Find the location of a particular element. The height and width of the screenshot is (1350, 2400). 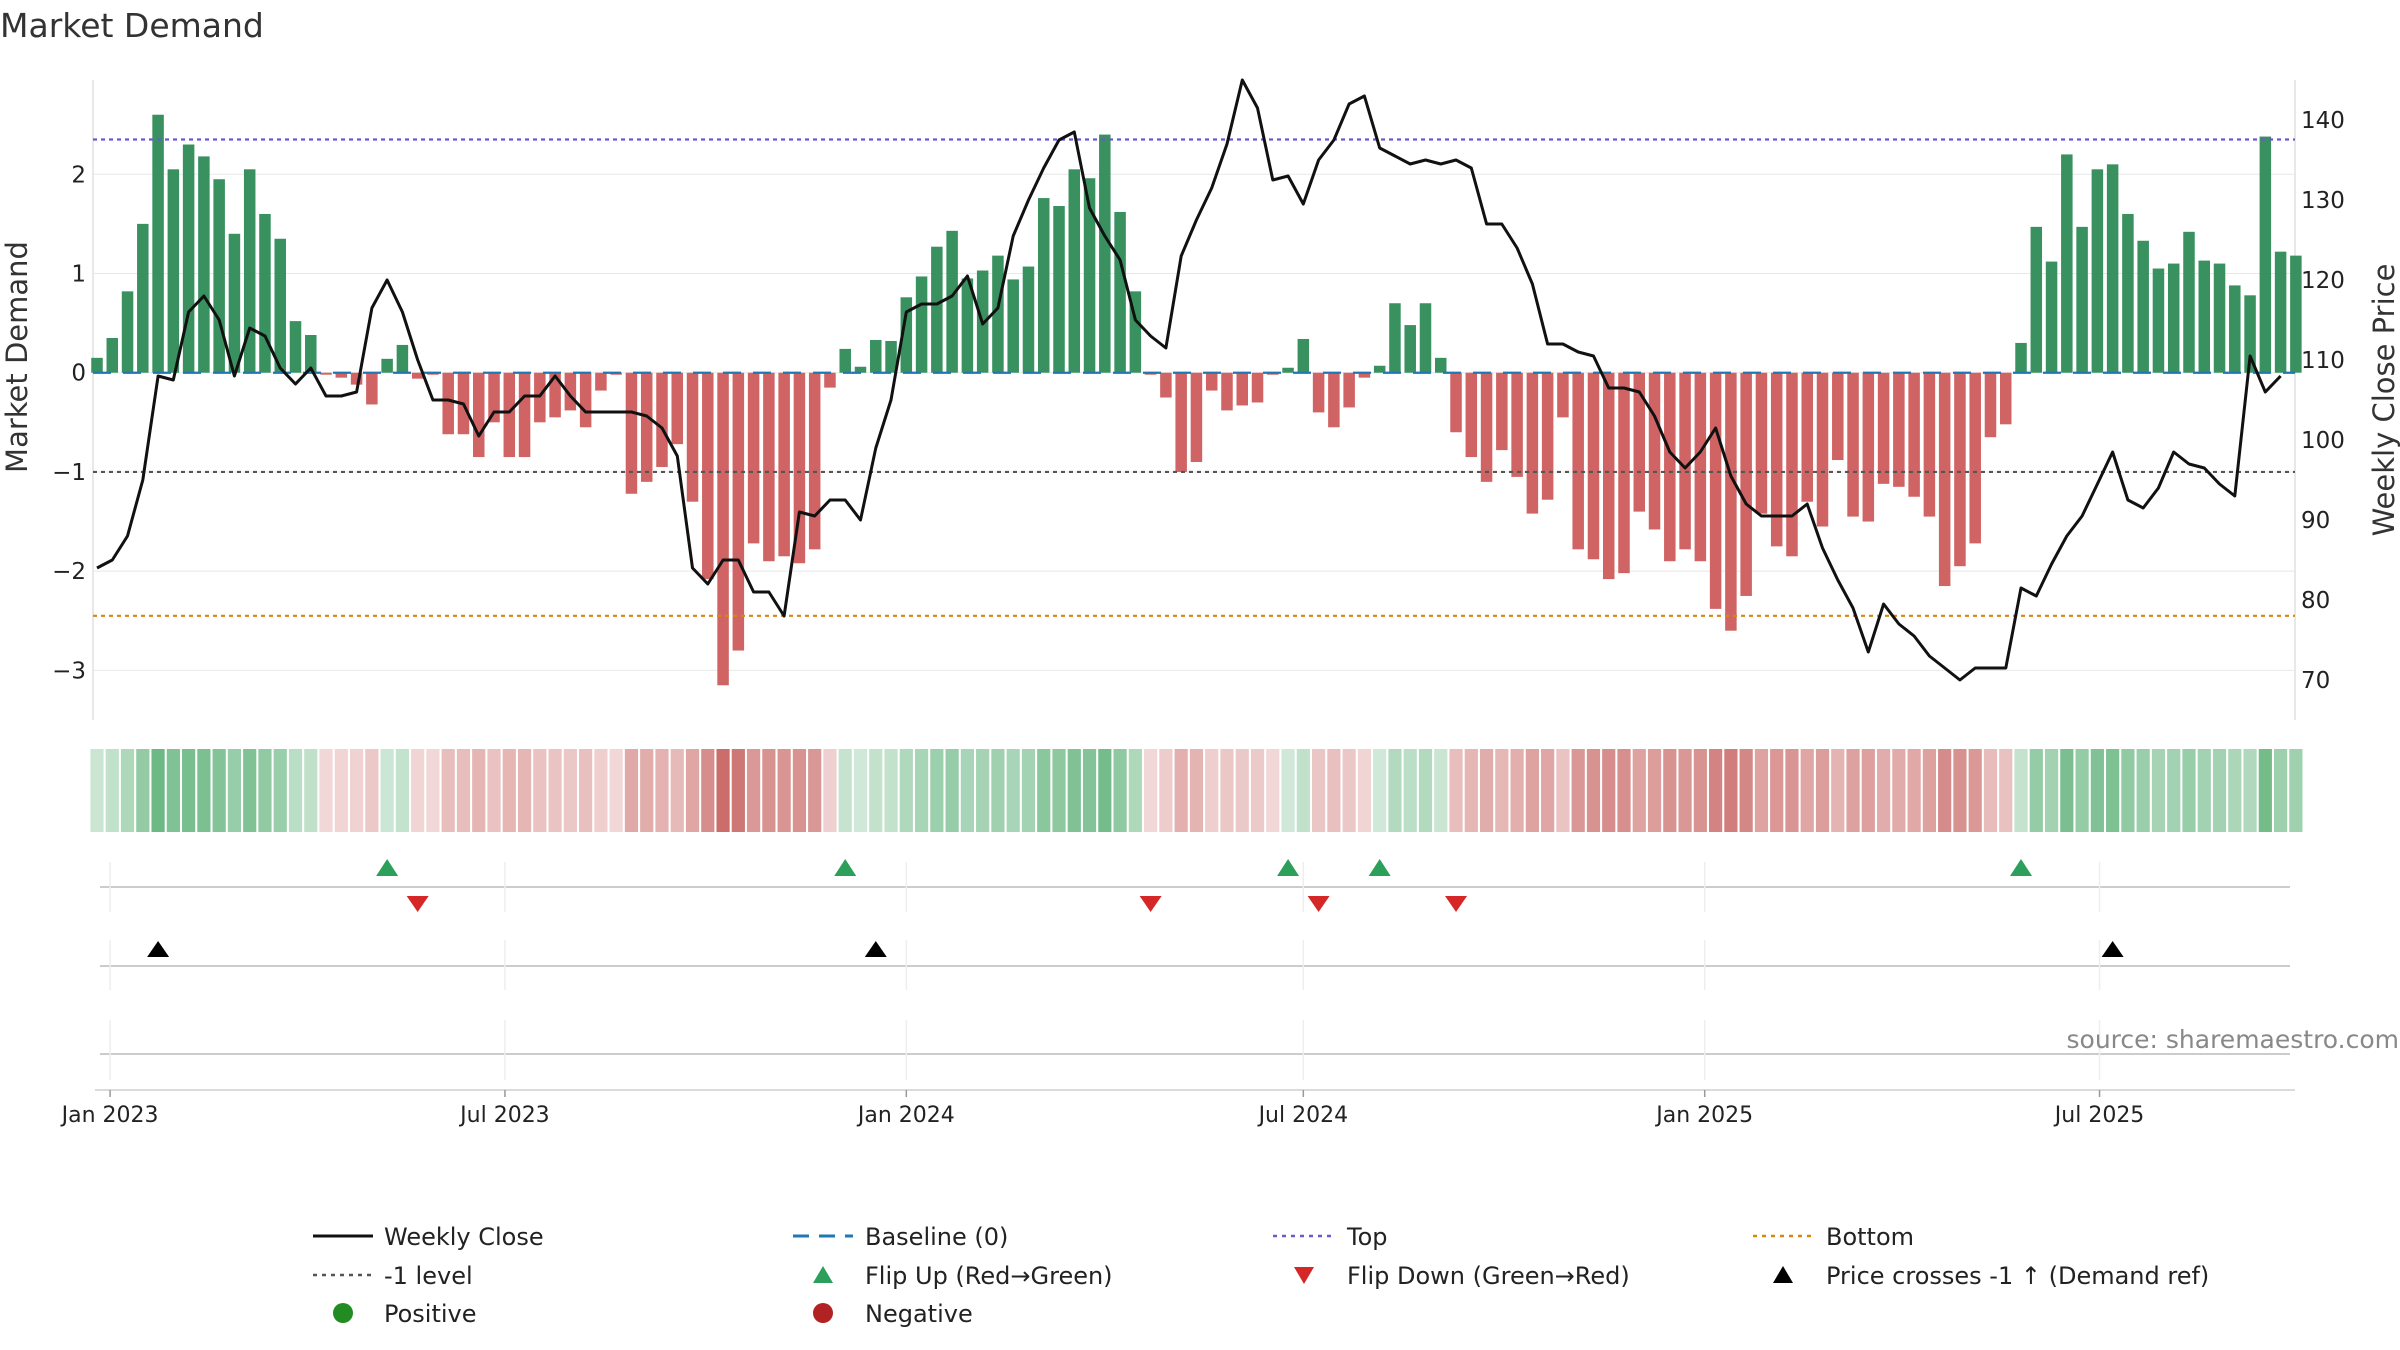

left-tick-label: −3 is located at coordinates (69, 671).